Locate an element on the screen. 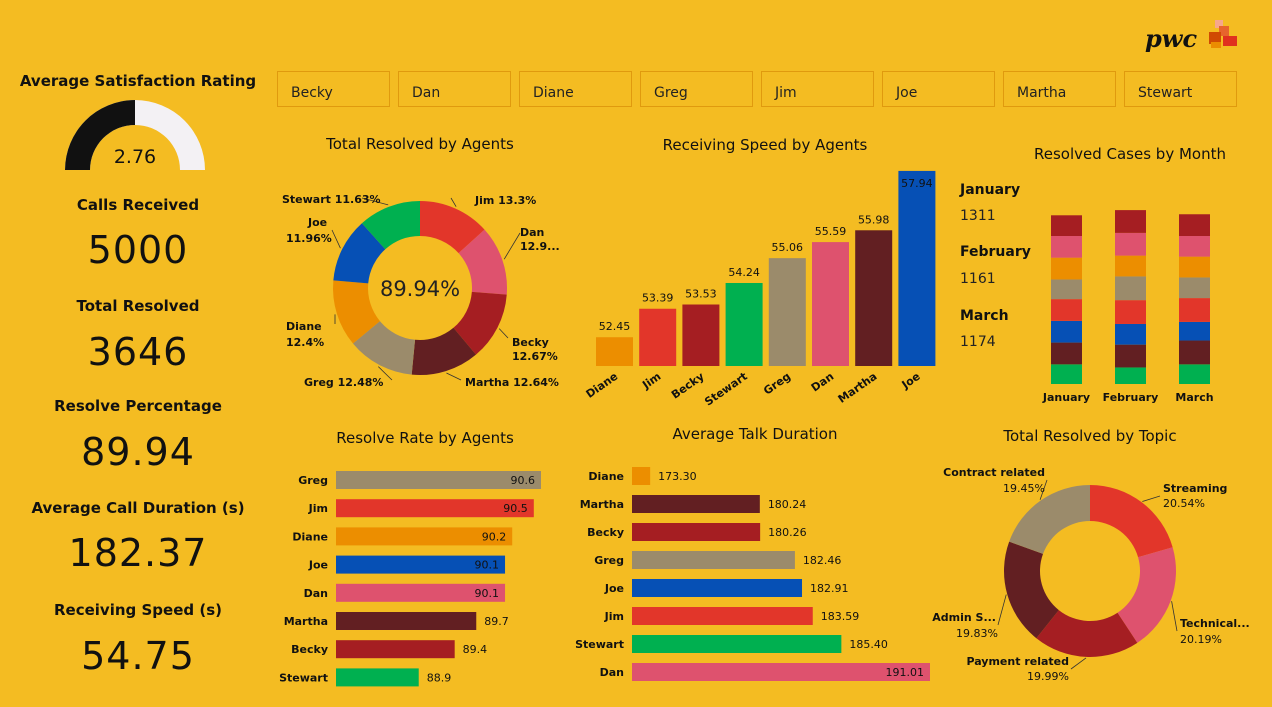 Image resolution: width=1272 pixels, height=707 pixels. slicer-stewart: Stewart is located at coordinates (1180, 89).